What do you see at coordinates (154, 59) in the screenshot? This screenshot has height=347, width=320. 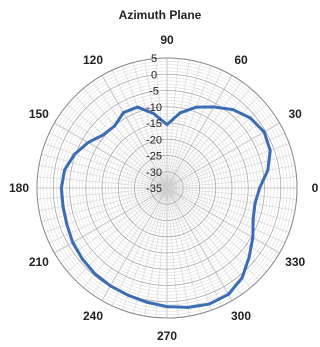 I see `radial-tick-label: 5` at bounding box center [154, 59].